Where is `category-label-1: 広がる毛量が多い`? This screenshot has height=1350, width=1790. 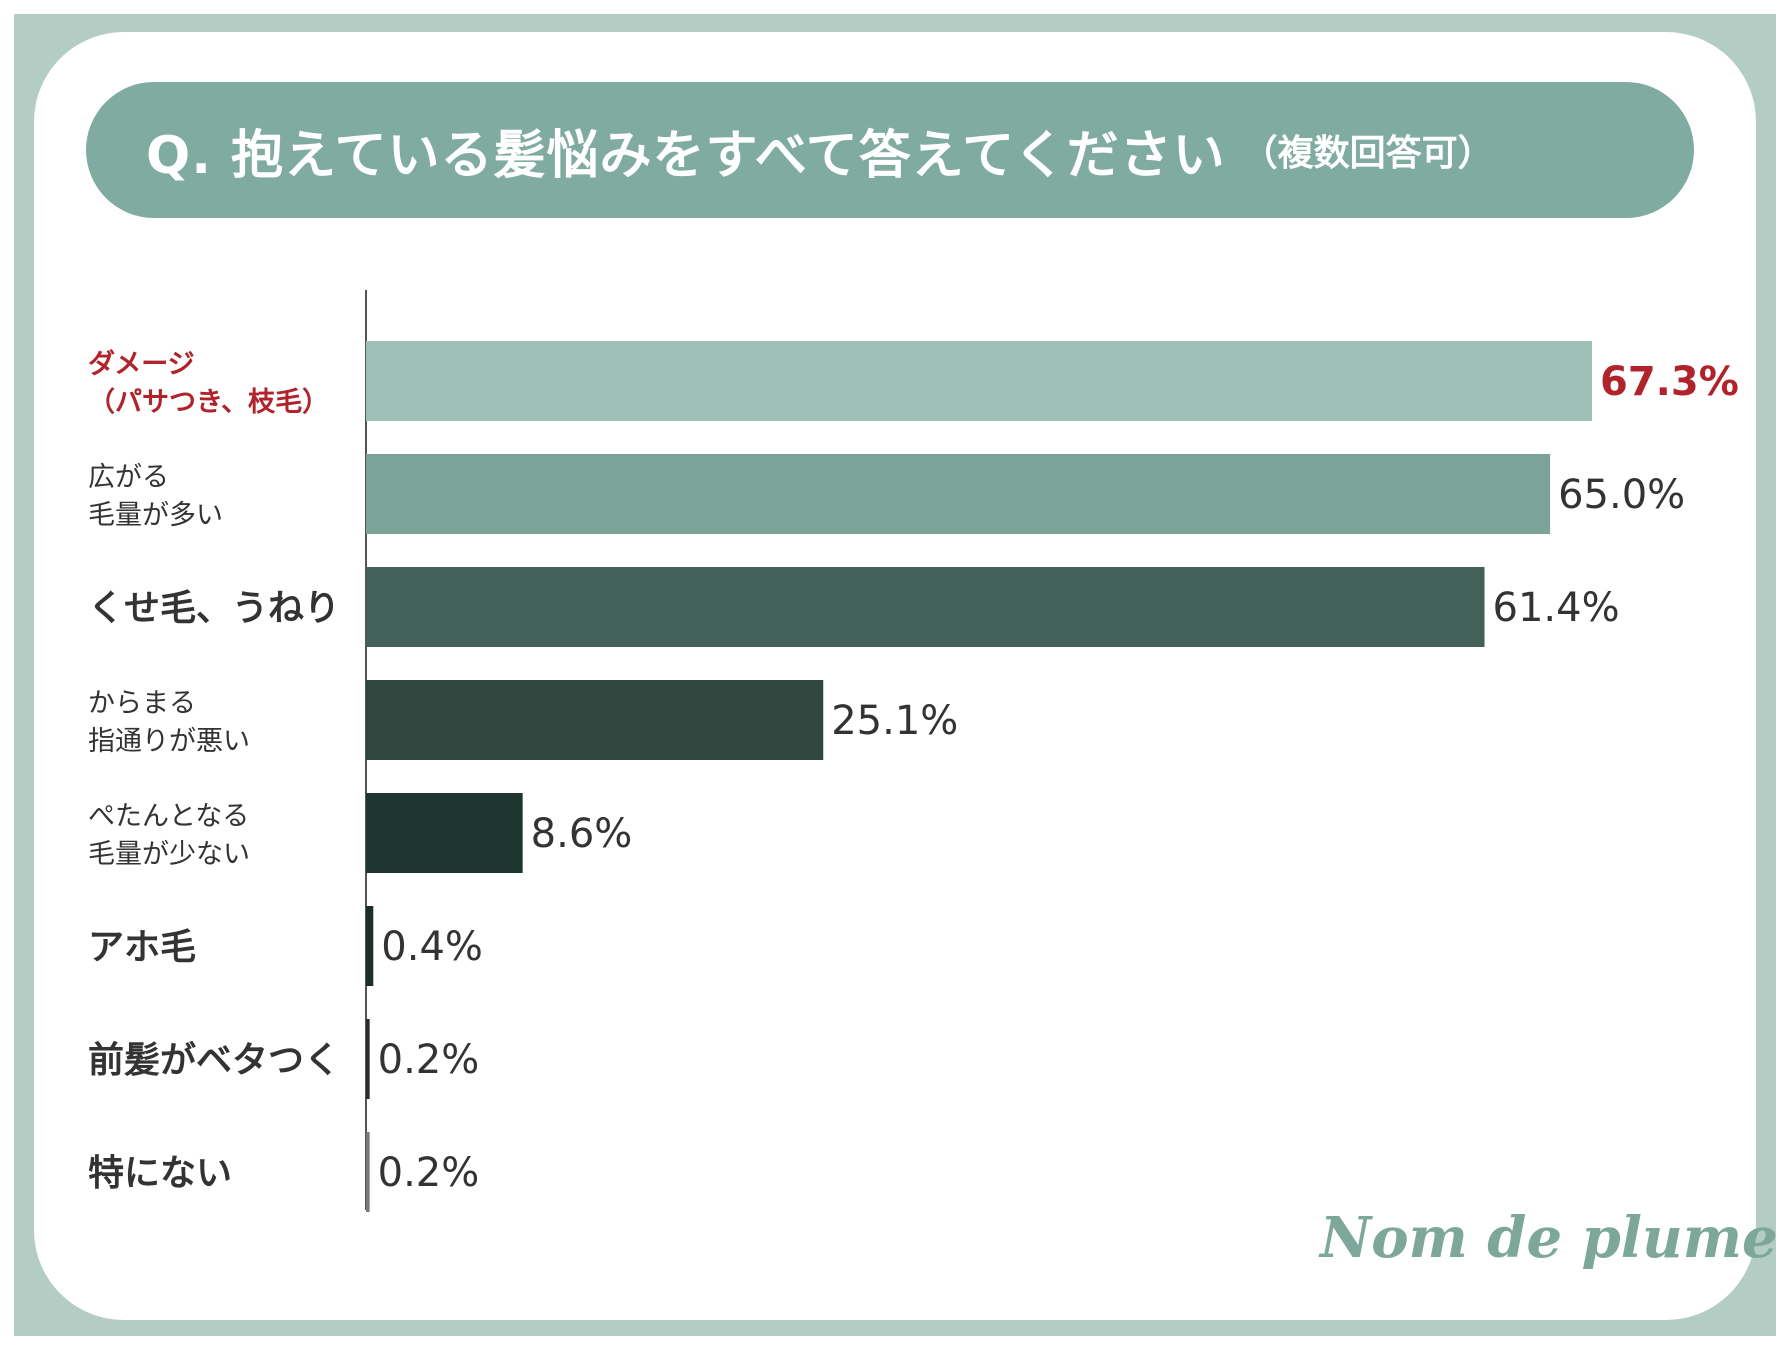
category-label-1: 広がる毛量が多い is located at coordinates (155, 496).